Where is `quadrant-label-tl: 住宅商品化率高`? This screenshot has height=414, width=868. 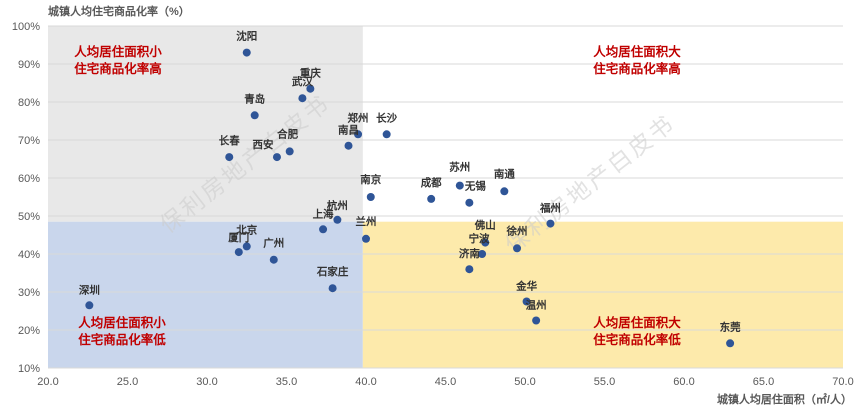
quadrant-label-tl: 住宅商品化率高 is located at coordinates (118, 68).